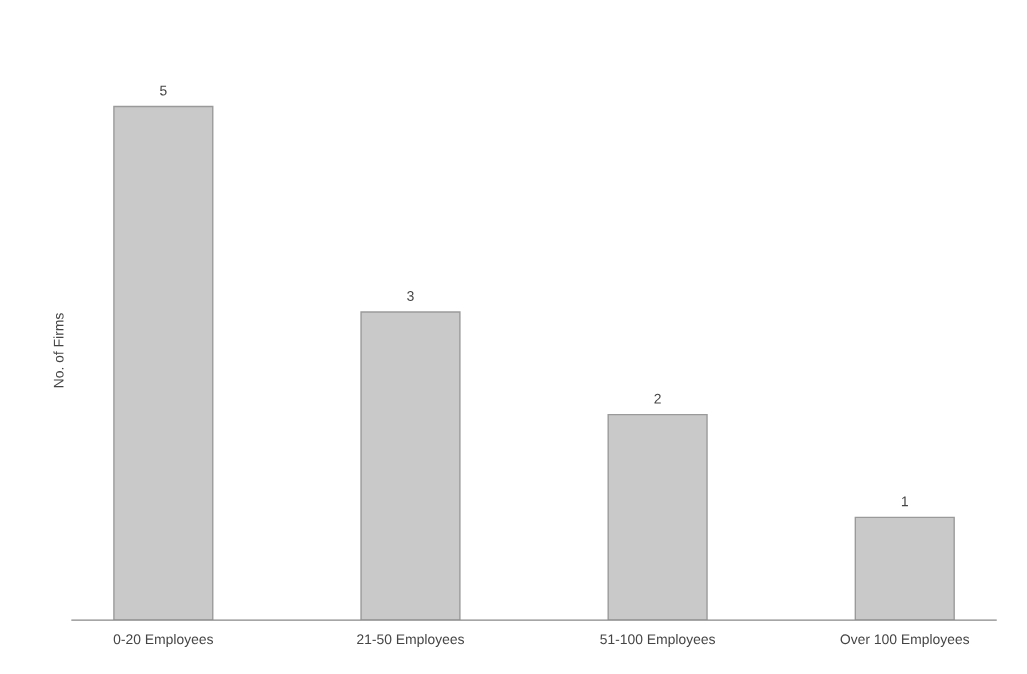 This screenshot has height=674, width=1027. Describe the element at coordinates (905, 640) in the screenshot. I see `x-tick-label: Over 100 Employees` at that location.